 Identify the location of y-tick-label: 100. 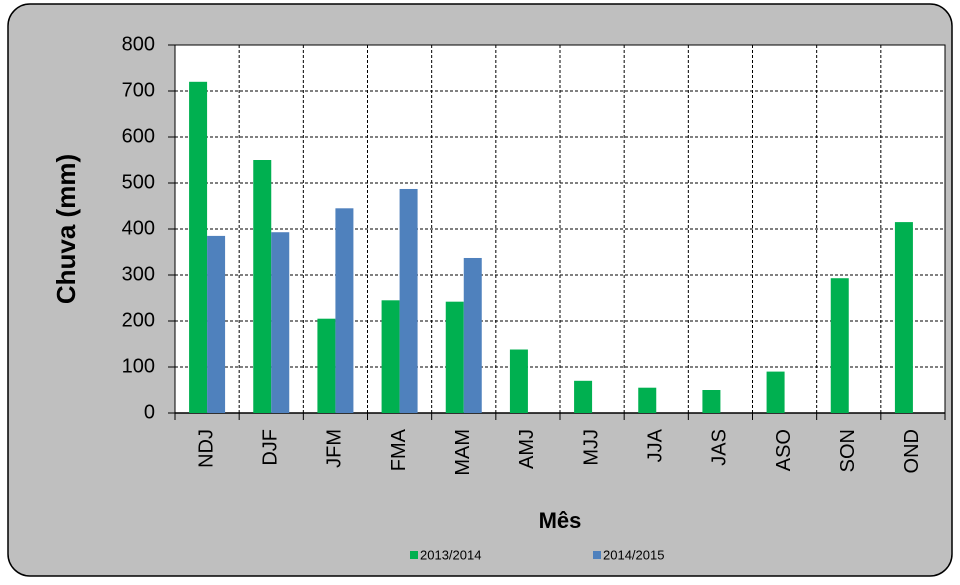
(138, 366).